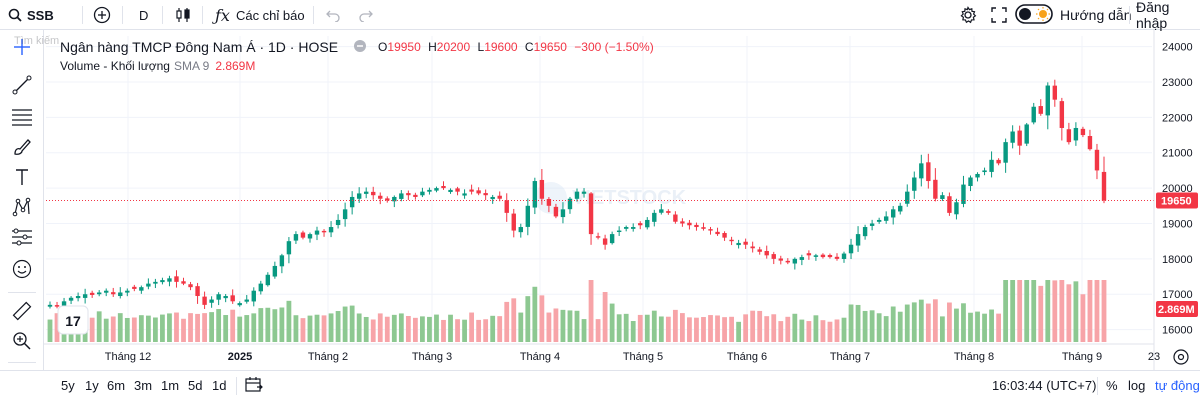 The width and height of the screenshot is (1200, 412). I want to click on time-tick-label: Tháng 4, so click(540, 357).